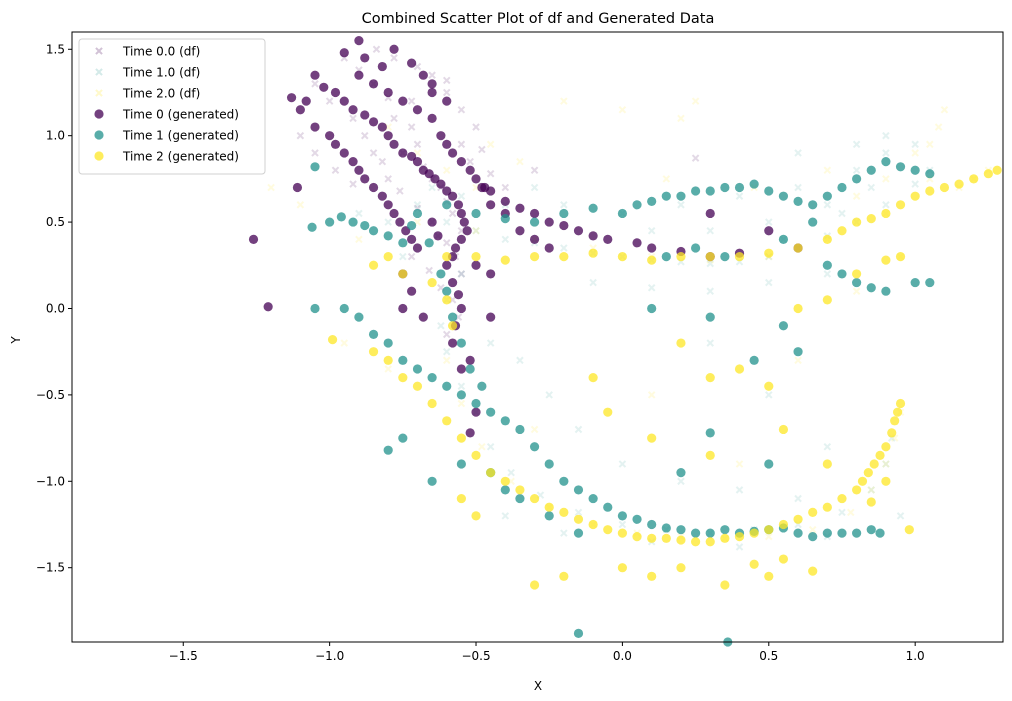 Image resolution: width=1012 pixels, height=701 pixels. What do you see at coordinates (180, 115) in the screenshot?
I see `legend-label: Time 0 (generated)` at bounding box center [180, 115].